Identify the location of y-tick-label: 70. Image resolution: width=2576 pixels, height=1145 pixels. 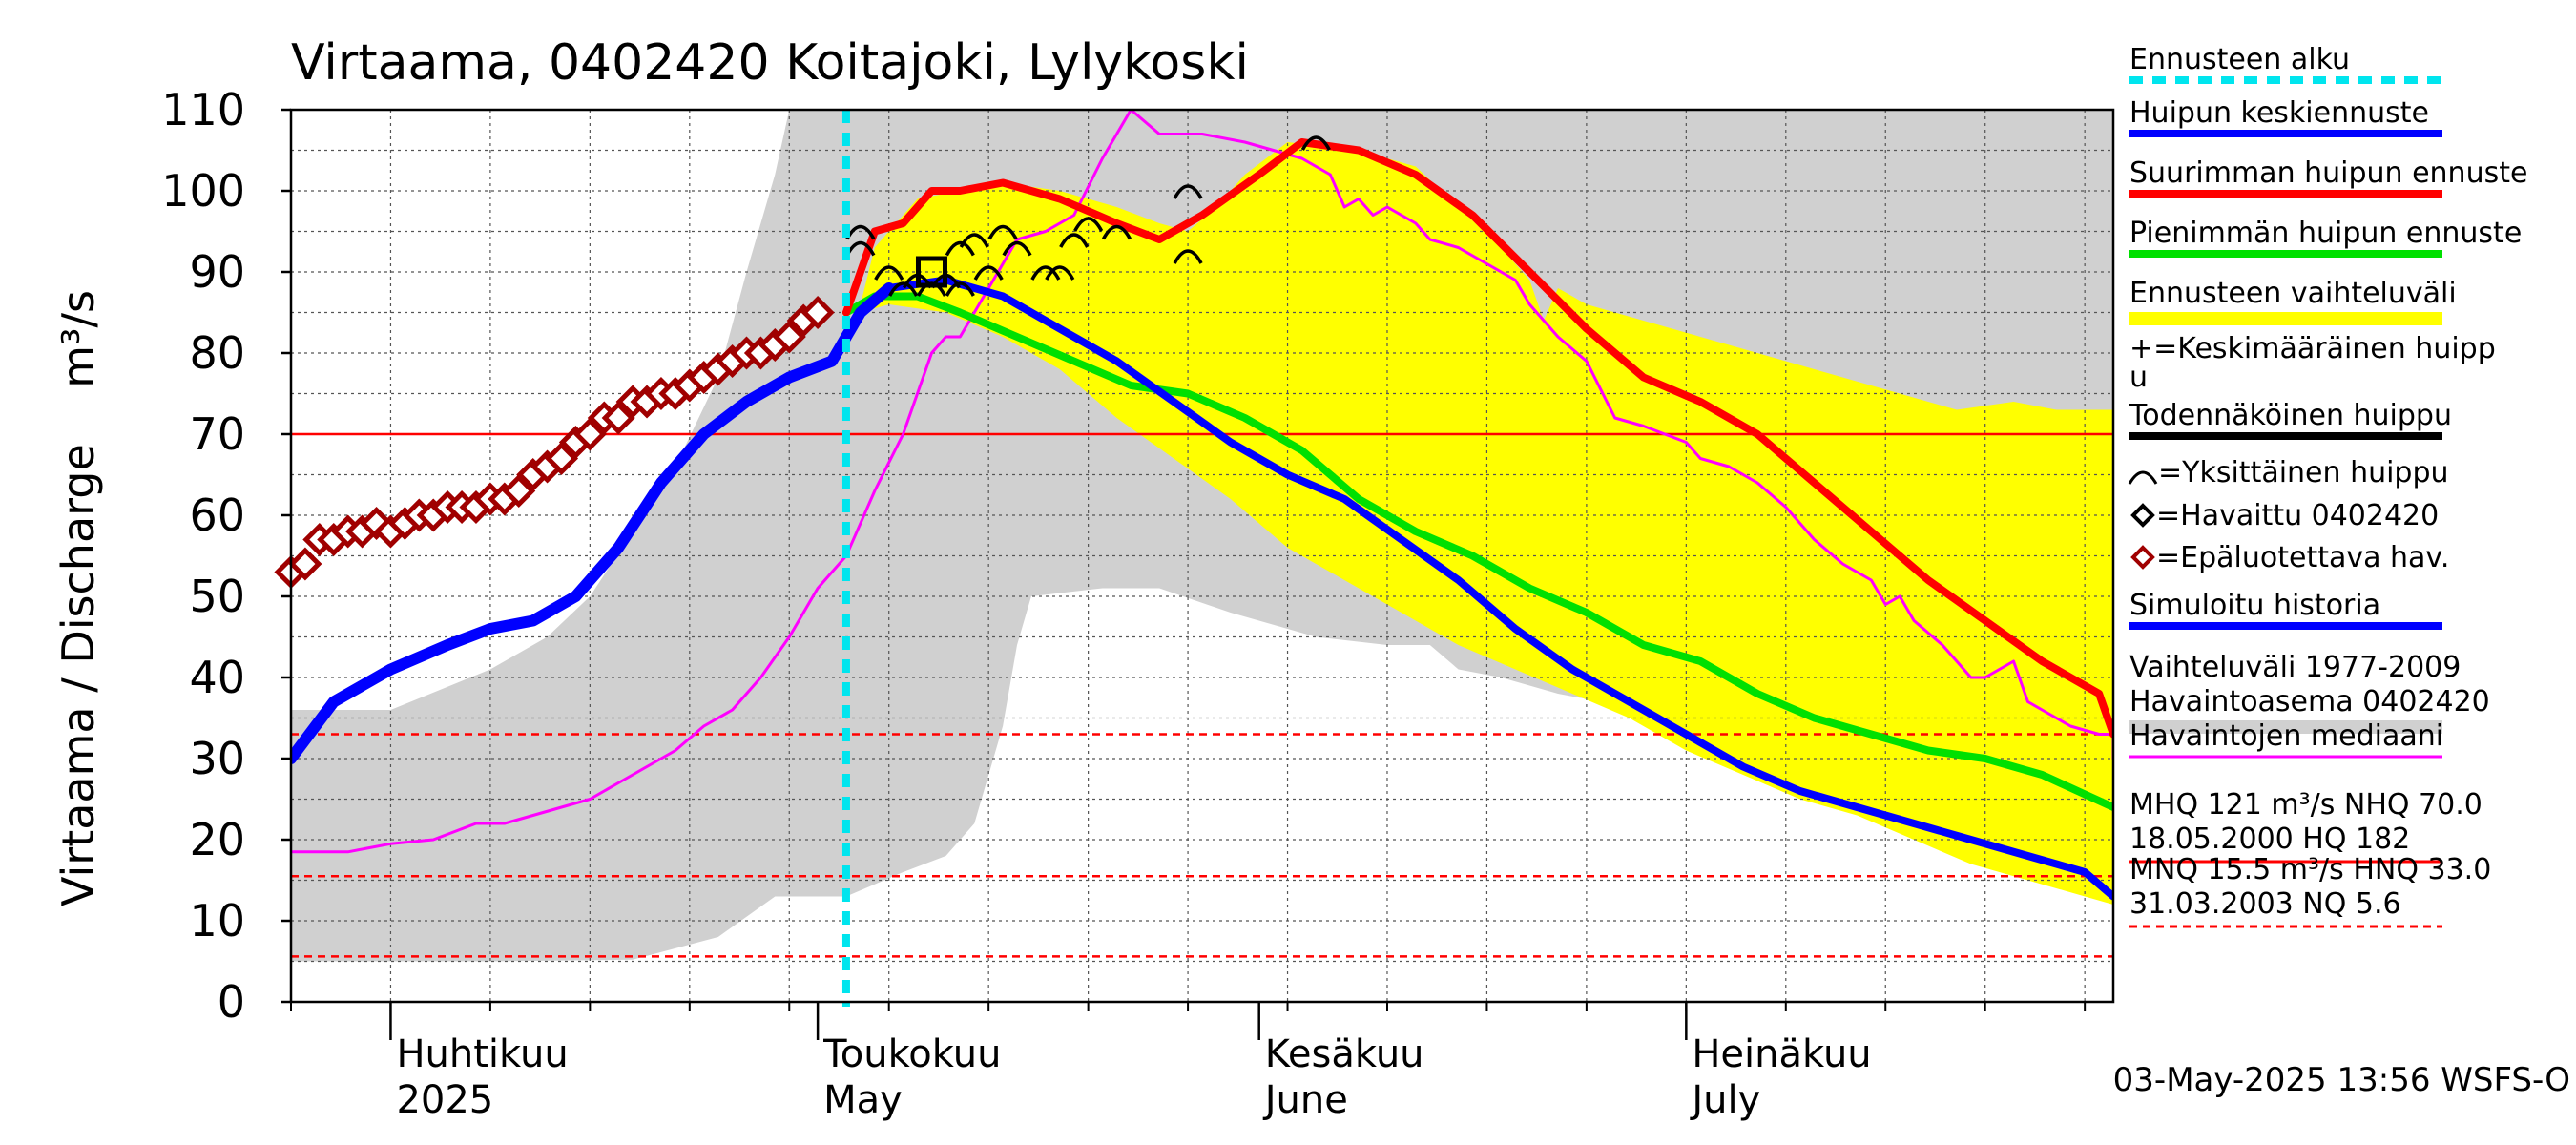
(217, 434).